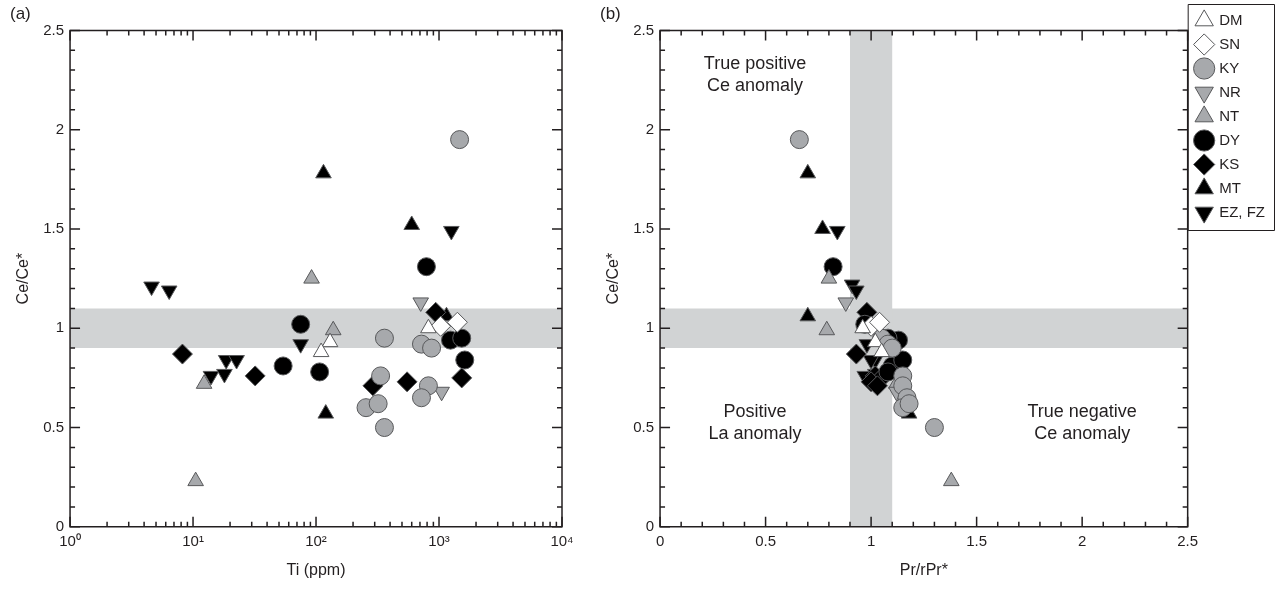 The image size is (1280, 590). Describe the element at coordinates (1230, 139) in the screenshot. I see `legend-label: DY` at that location.